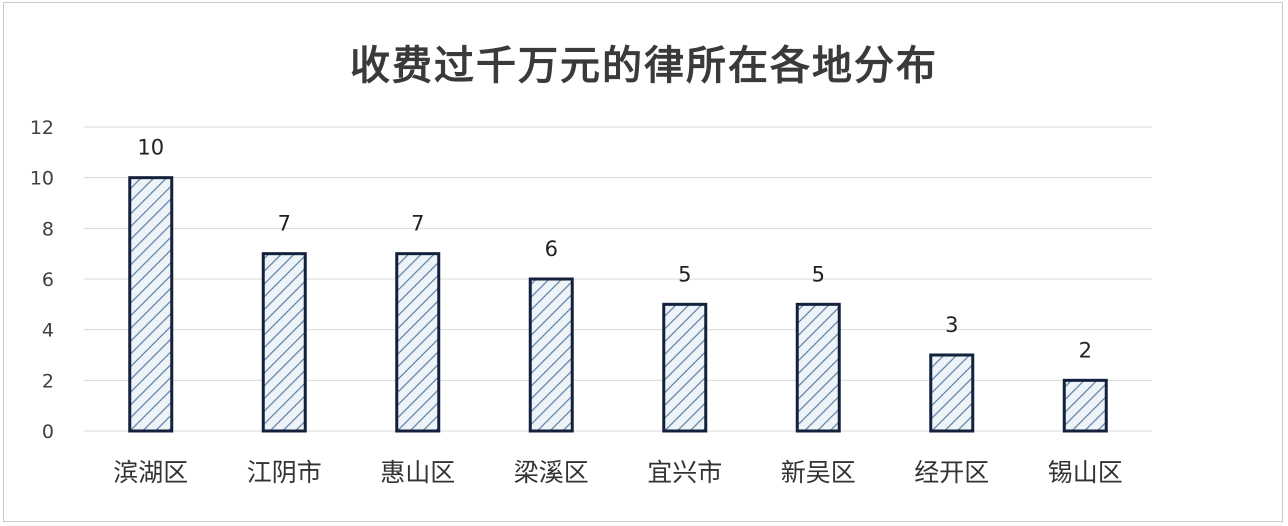  I want to click on data-label: 6, so click(551, 249).